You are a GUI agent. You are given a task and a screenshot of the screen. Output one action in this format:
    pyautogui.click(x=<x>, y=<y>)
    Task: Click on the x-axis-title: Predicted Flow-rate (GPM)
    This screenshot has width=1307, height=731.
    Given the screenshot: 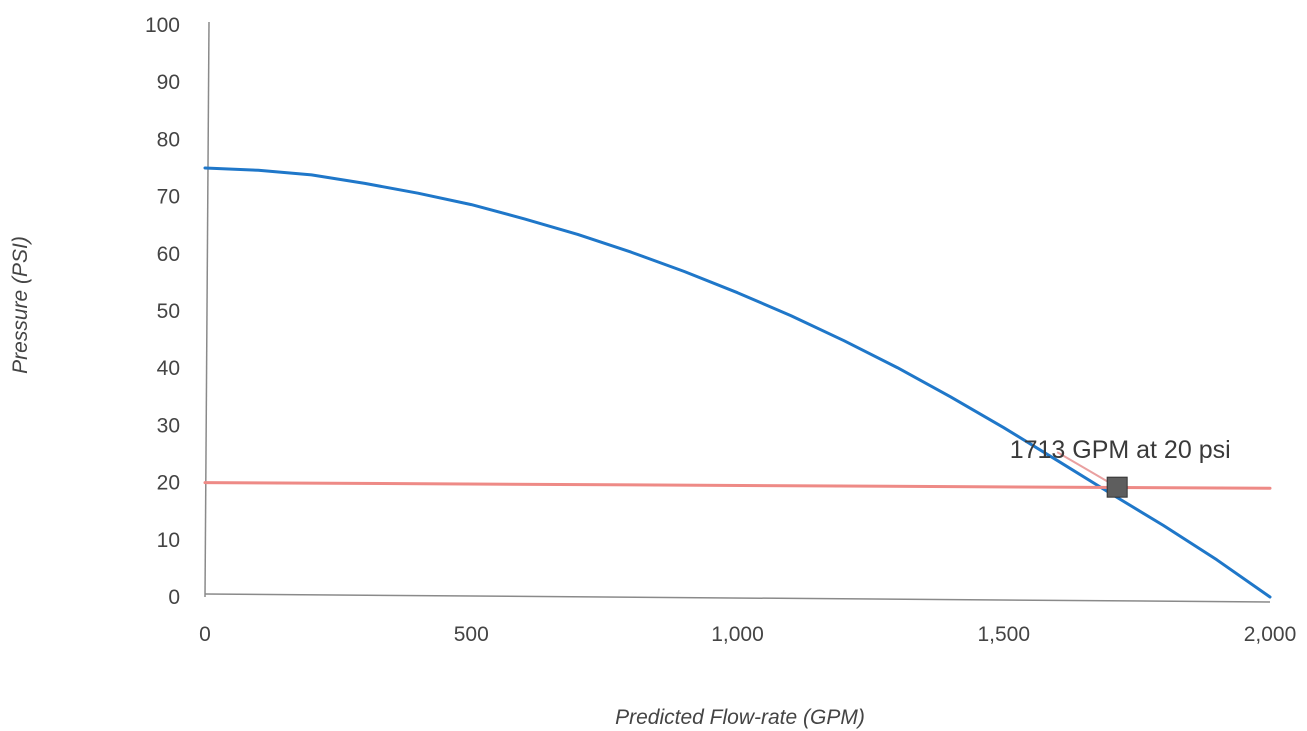 What is the action you would take?
    pyautogui.click(x=740, y=717)
    